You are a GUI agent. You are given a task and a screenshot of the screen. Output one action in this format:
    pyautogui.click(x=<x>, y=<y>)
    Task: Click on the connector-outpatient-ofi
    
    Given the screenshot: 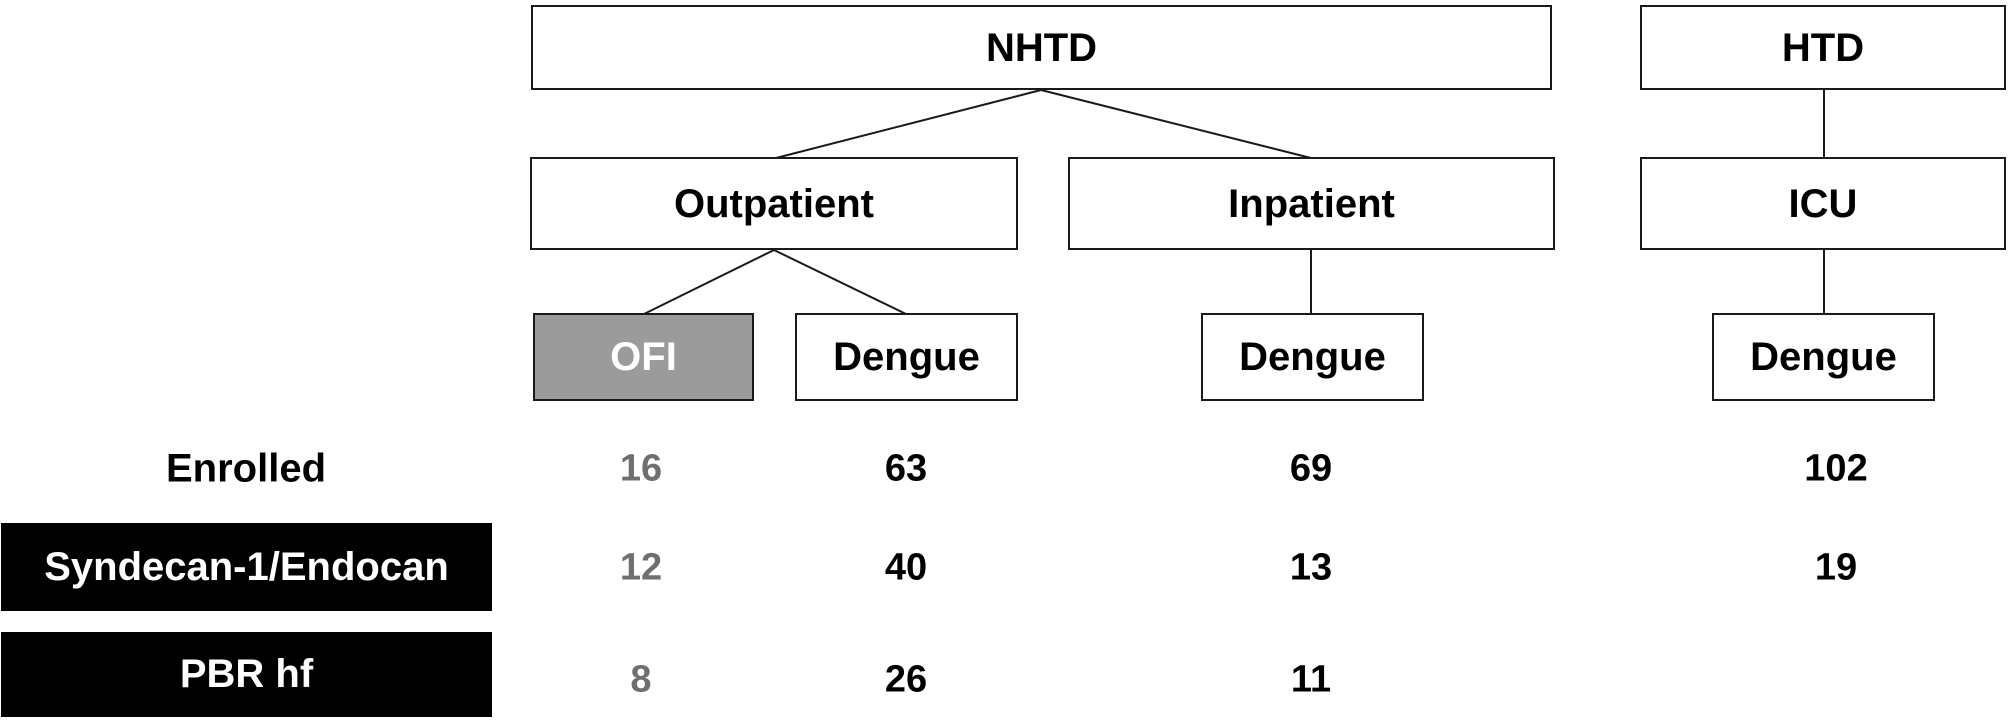 What is the action you would take?
    pyautogui.click(x=709, y=282)
    